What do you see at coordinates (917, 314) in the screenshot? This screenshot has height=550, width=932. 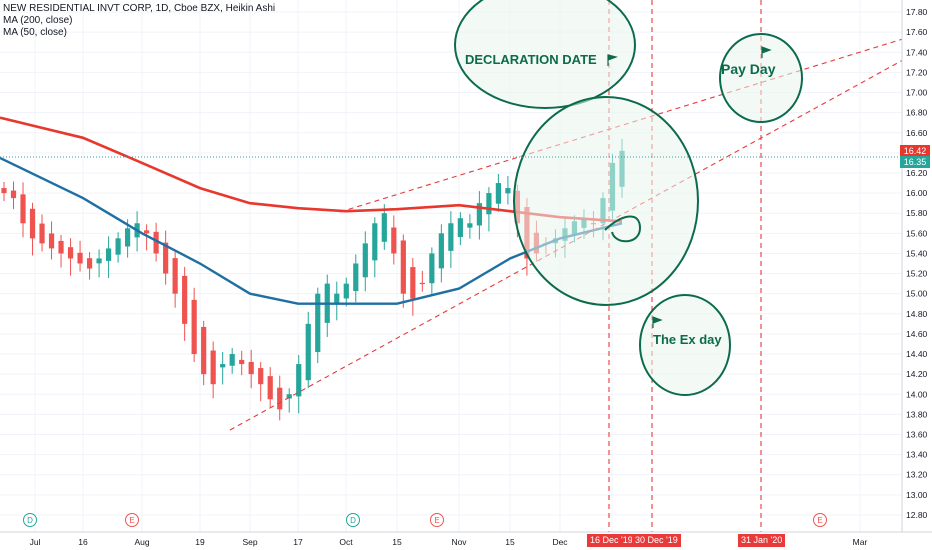 I see `y-tick-label: 14.80` at bounding box center [917, 314].